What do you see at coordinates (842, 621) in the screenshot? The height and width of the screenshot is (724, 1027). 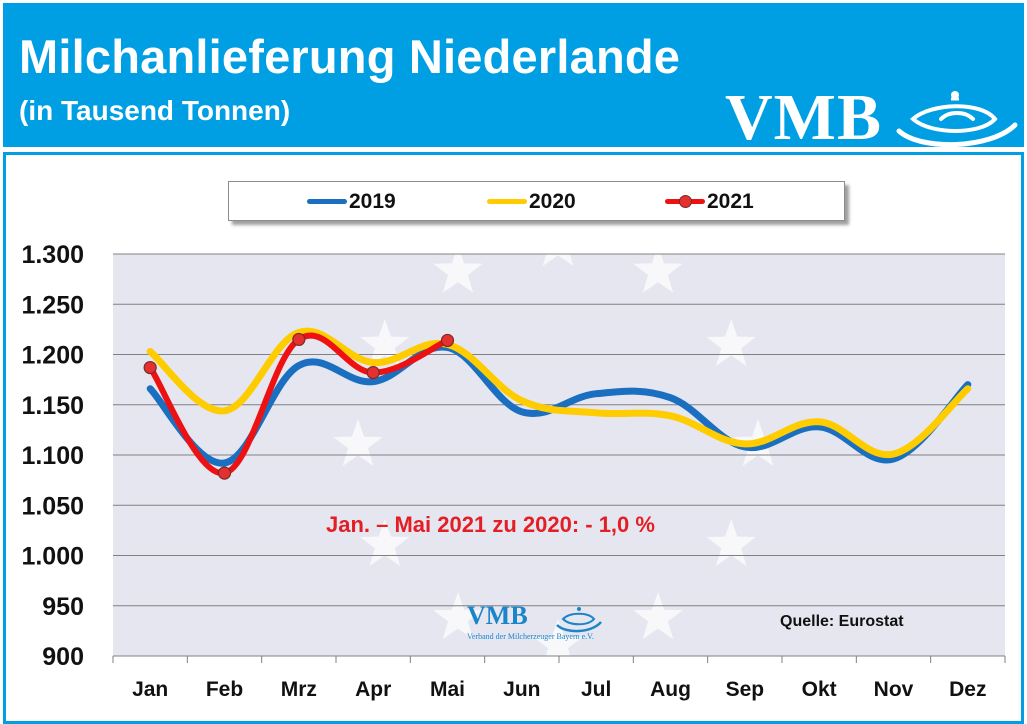 I see `source-note: Quelle: Eurostat` at bounding box center [842, 621].